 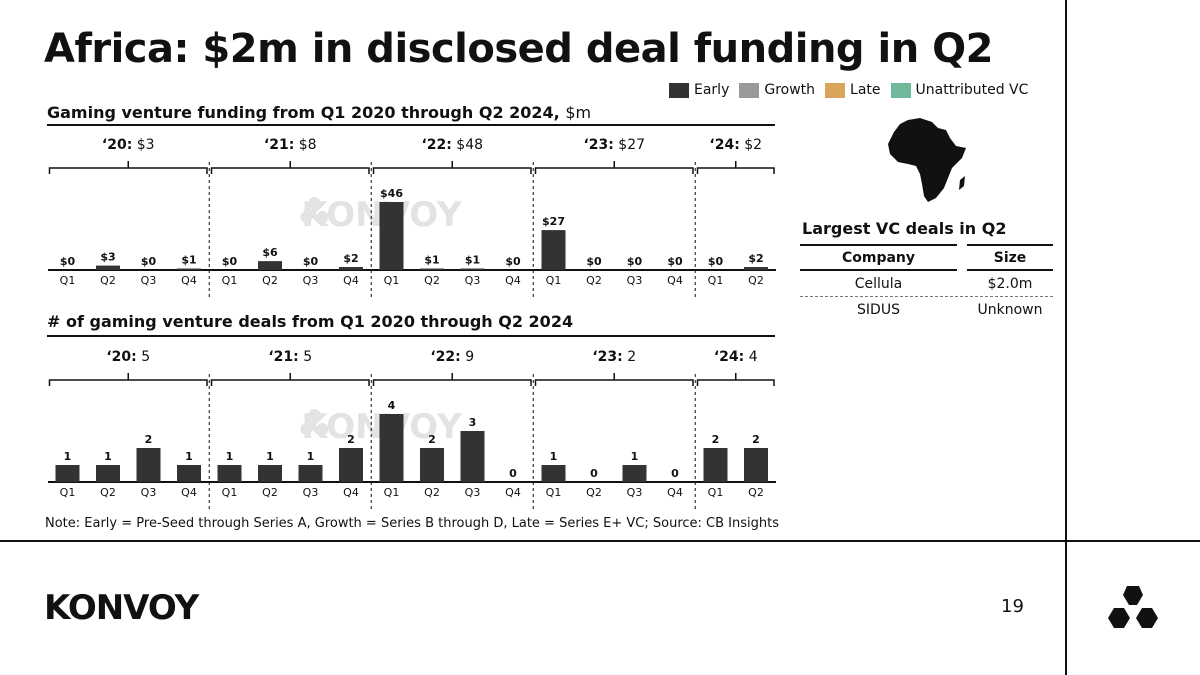 What do you see at coordinates (607, 357) in the screenshot?
I see `year-label: ‘23:` at bounding box center [607, 357].